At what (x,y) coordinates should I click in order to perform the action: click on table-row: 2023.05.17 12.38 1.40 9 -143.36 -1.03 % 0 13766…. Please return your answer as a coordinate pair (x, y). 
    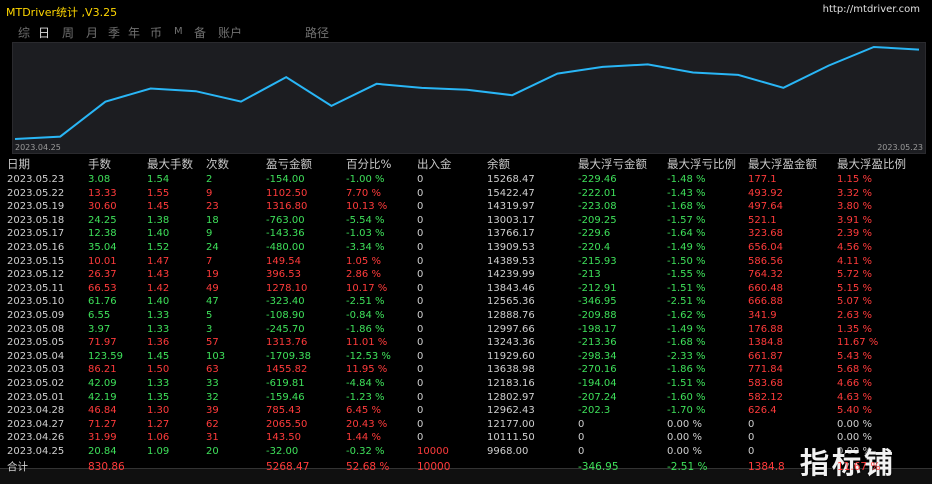
    Looking at the image, I should click on (466, 233).